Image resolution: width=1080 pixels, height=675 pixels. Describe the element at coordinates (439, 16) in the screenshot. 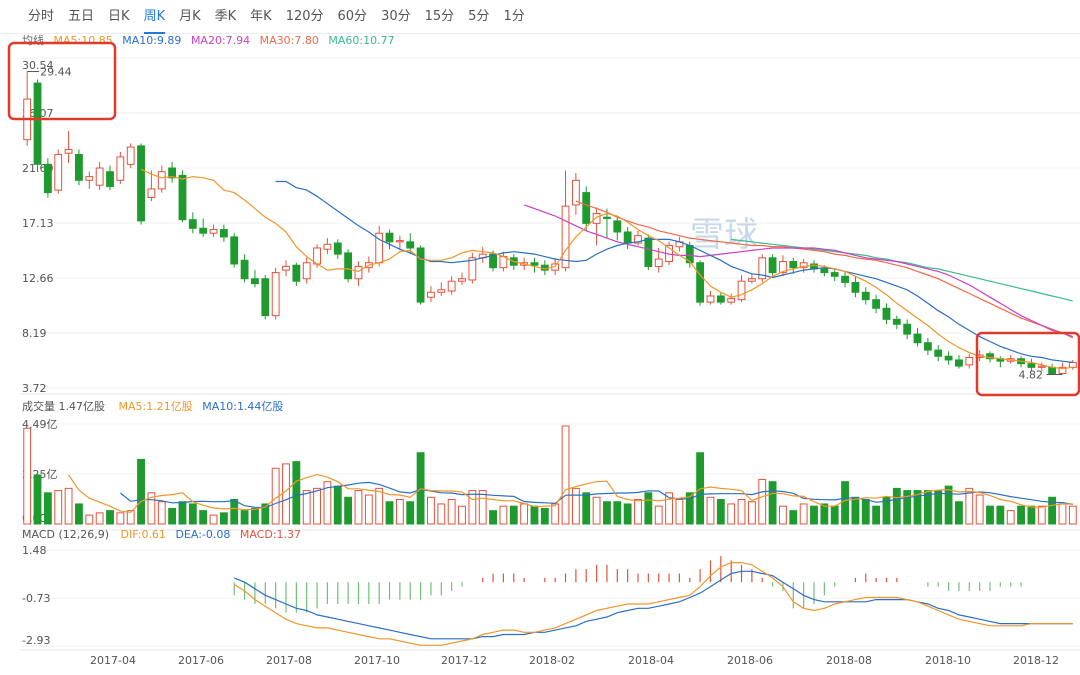

I see `tab-10: 15分` at that location.